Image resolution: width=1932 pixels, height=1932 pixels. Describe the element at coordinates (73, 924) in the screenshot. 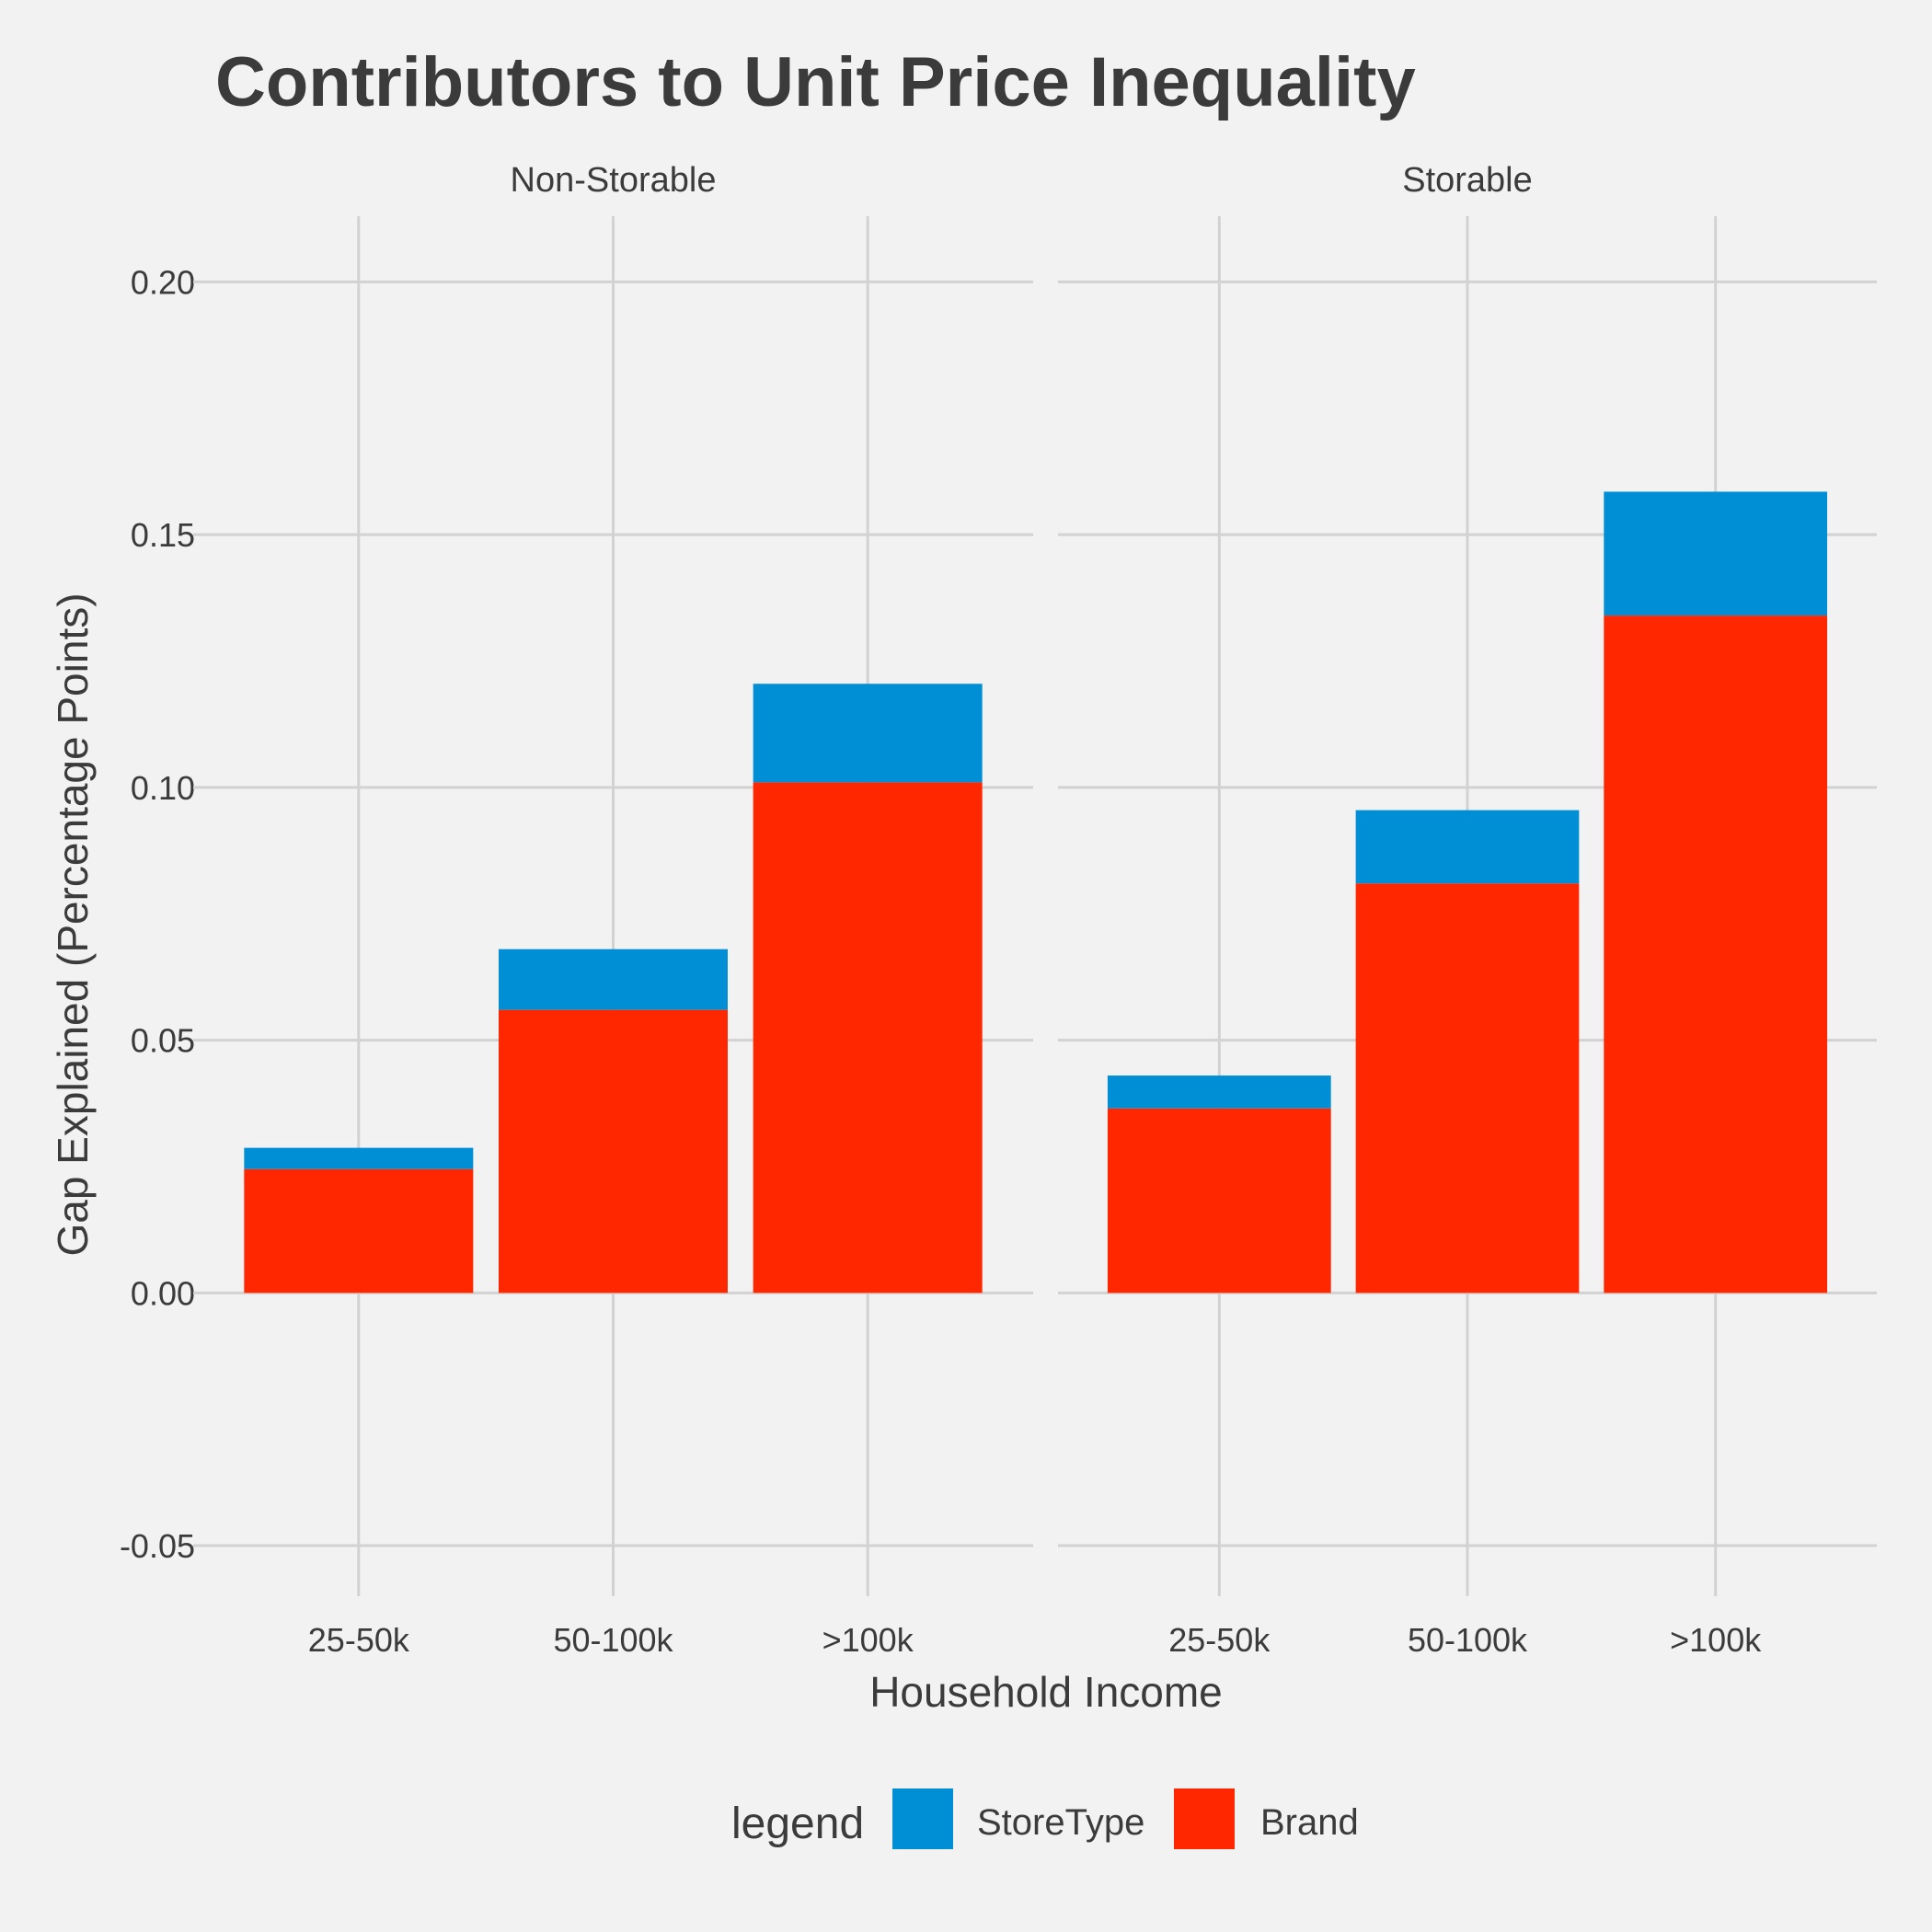

I see `y-axis-title: Gap Explained (Percentage Points)` at that location.